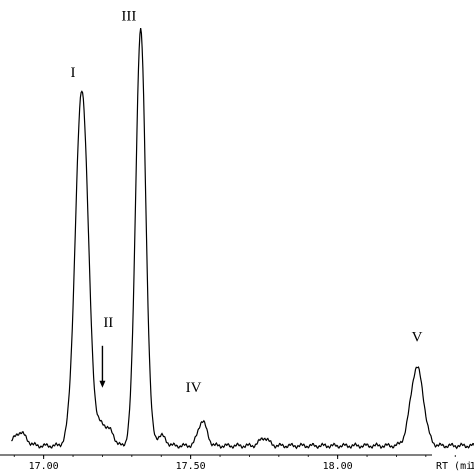 The image size is (474, 474). What do you see at coordinates (338, 466) in the screenshot?
I see `x-tick-label: 18.00` at bounding box center [338, 466].